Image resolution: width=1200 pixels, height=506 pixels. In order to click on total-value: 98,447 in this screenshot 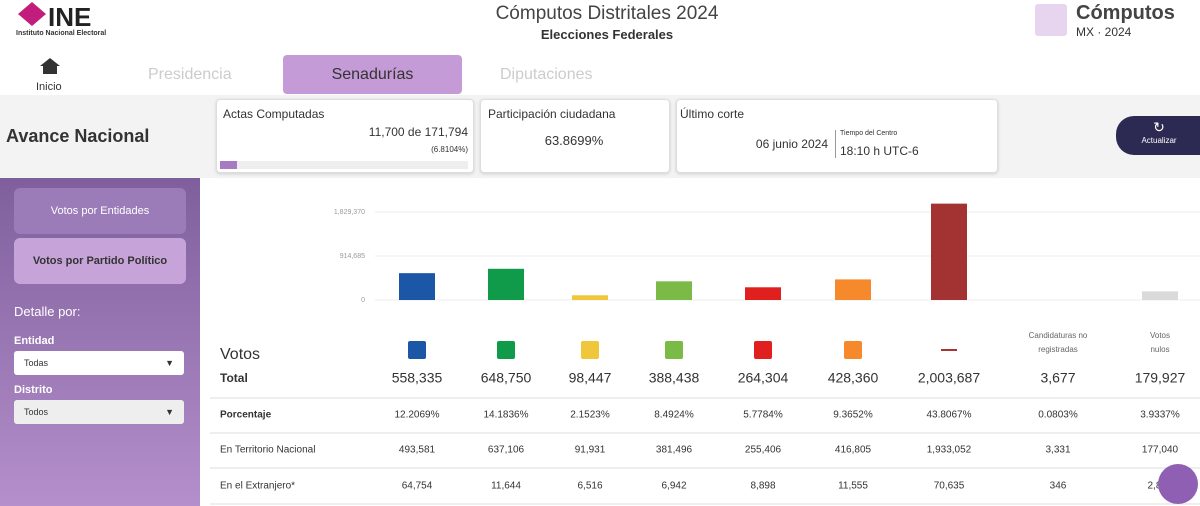, I will do `click(590, 378)`.